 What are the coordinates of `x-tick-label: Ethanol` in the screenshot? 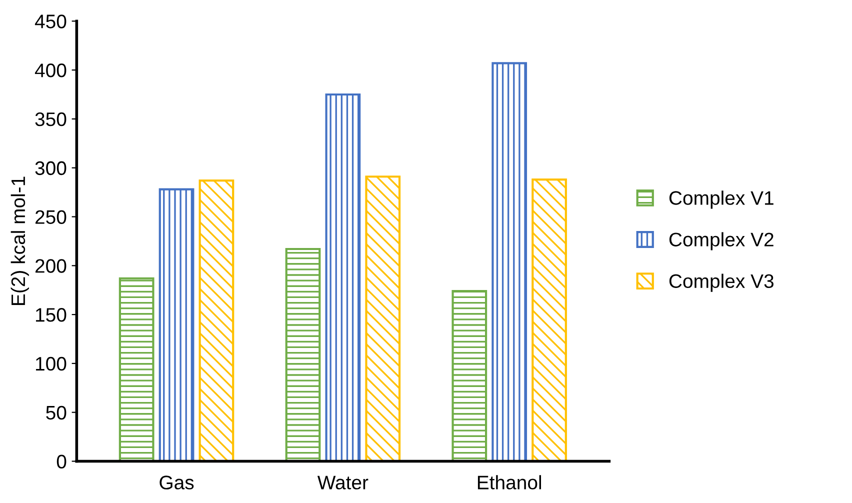 It's located at (510, 482).